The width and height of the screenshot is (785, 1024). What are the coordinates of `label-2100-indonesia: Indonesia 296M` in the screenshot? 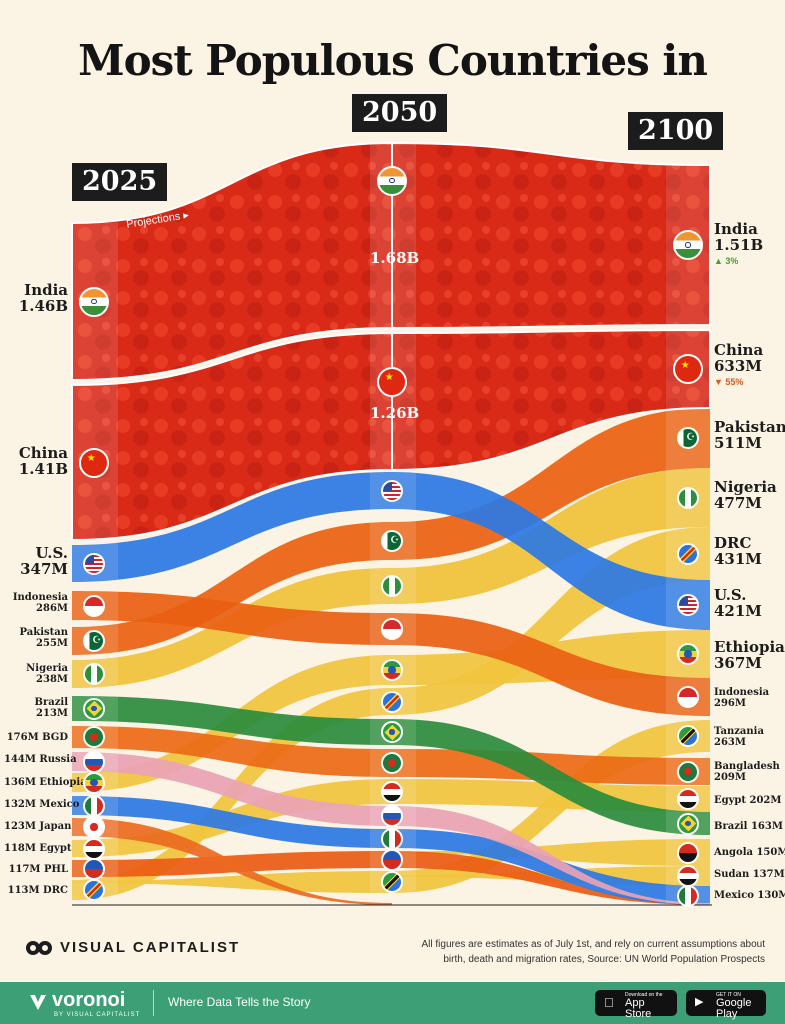 It's located at (742, 698).